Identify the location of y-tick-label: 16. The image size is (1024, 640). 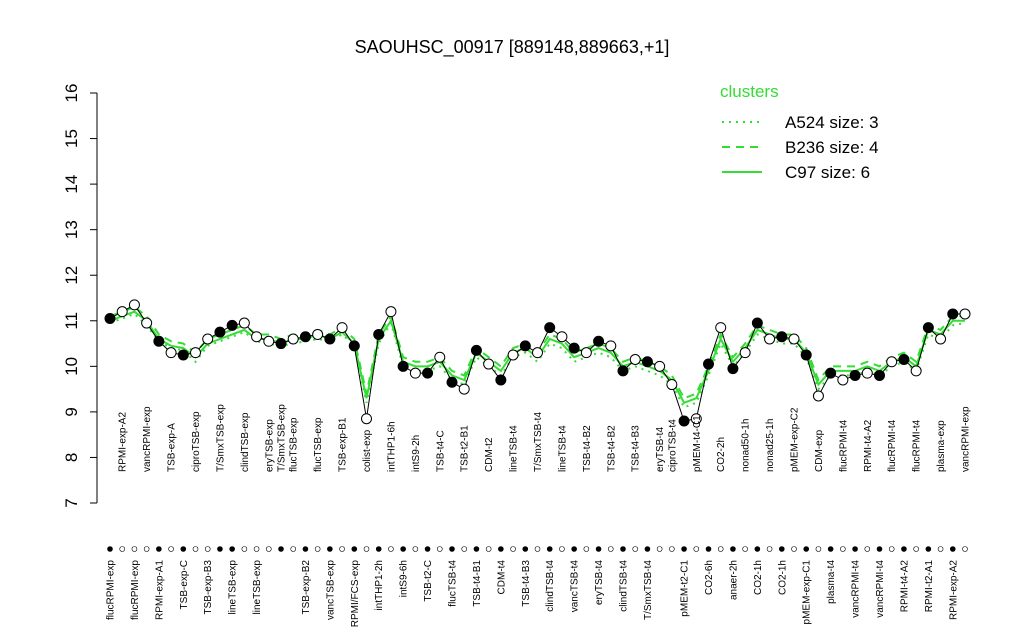
(71, 93).